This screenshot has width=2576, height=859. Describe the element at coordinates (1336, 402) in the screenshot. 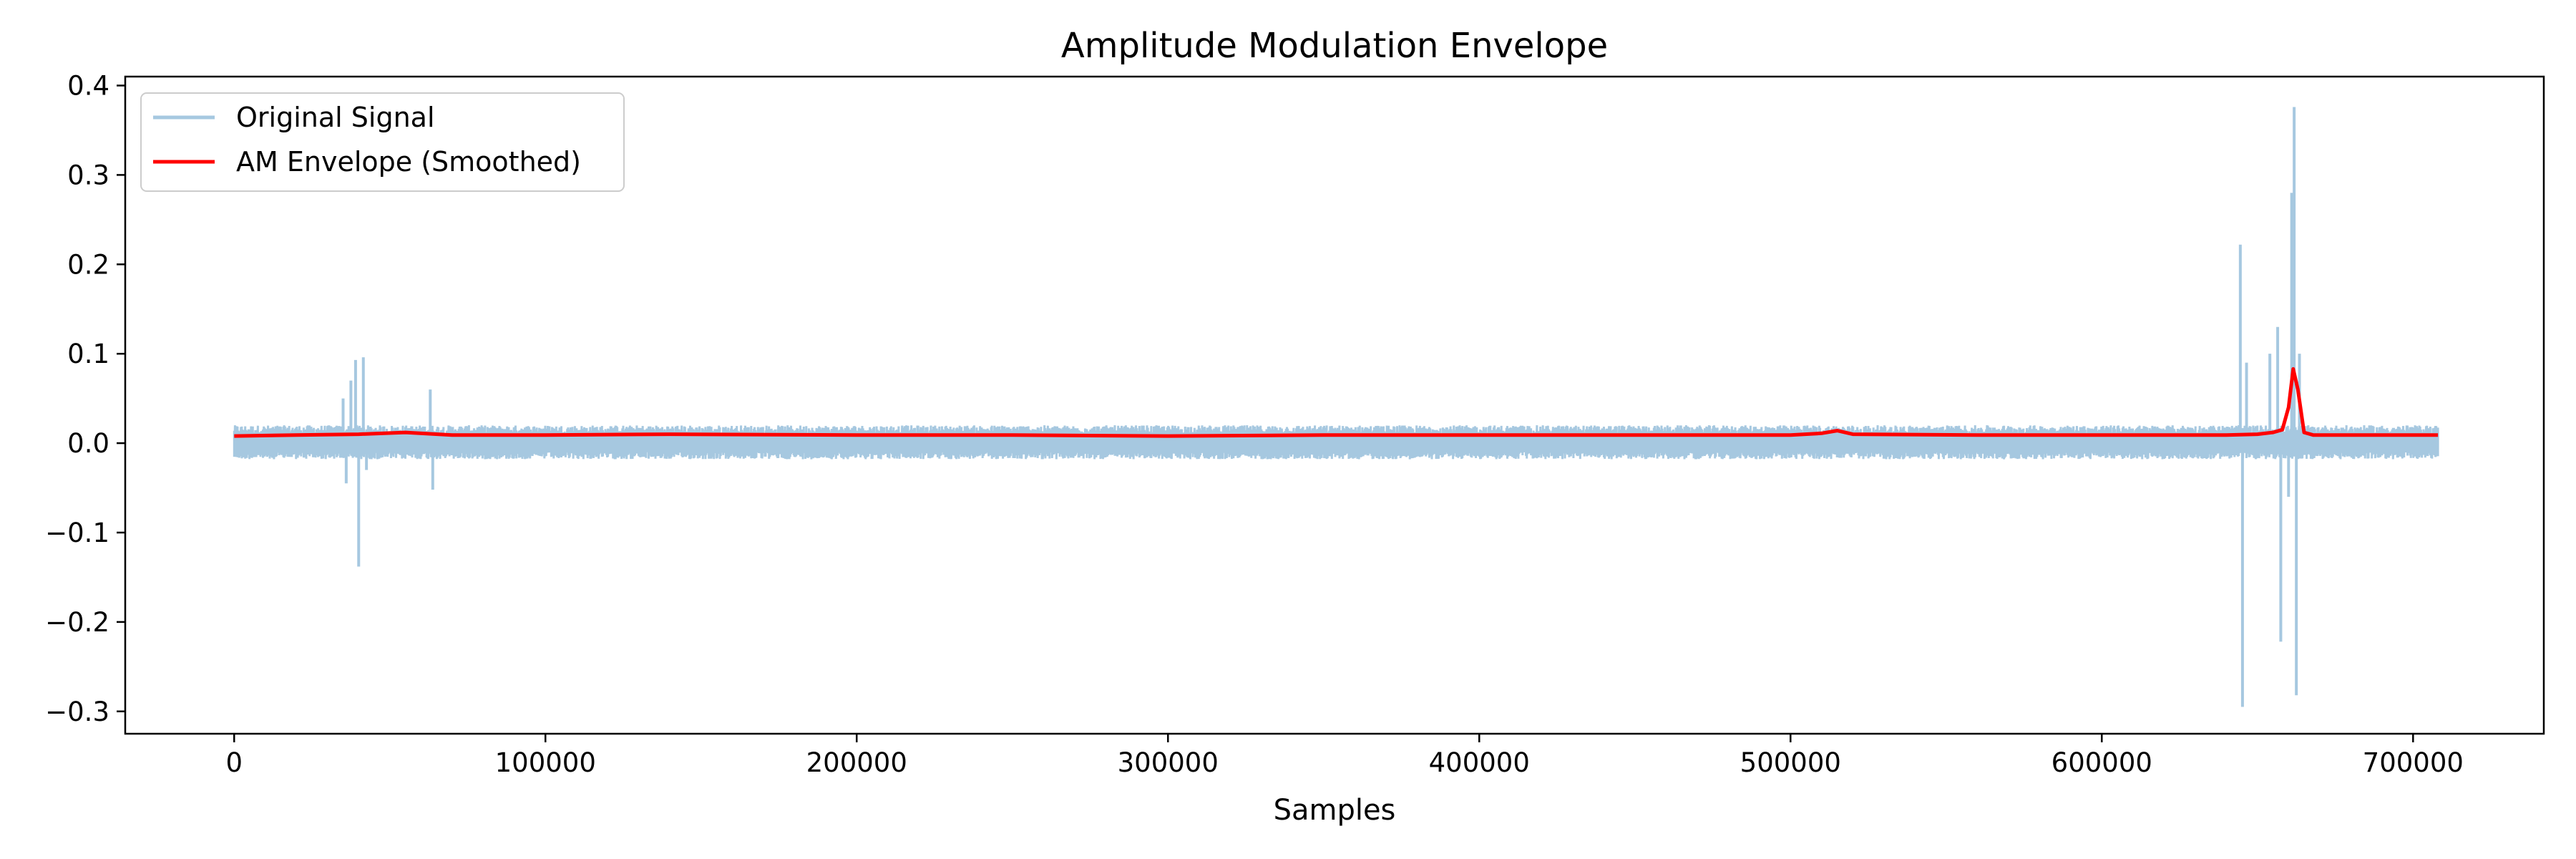

I see `series-am-envelope` at that location.